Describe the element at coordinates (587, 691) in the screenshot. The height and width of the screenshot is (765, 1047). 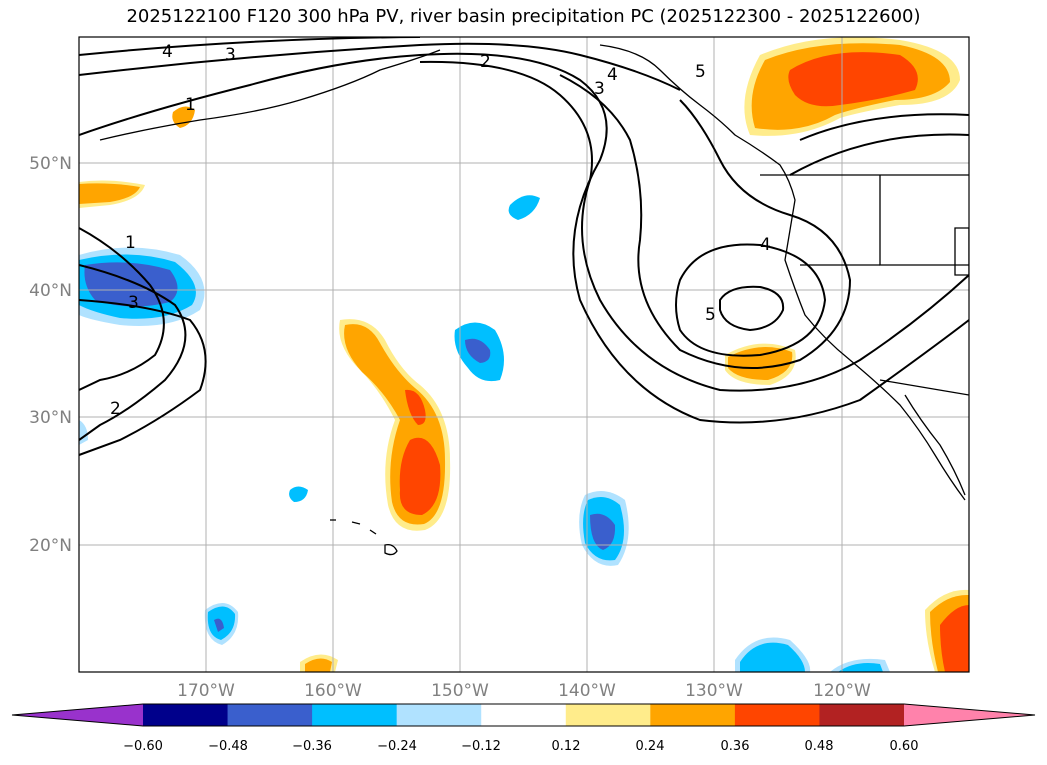
I see `lon-label: 140°W` at that location.